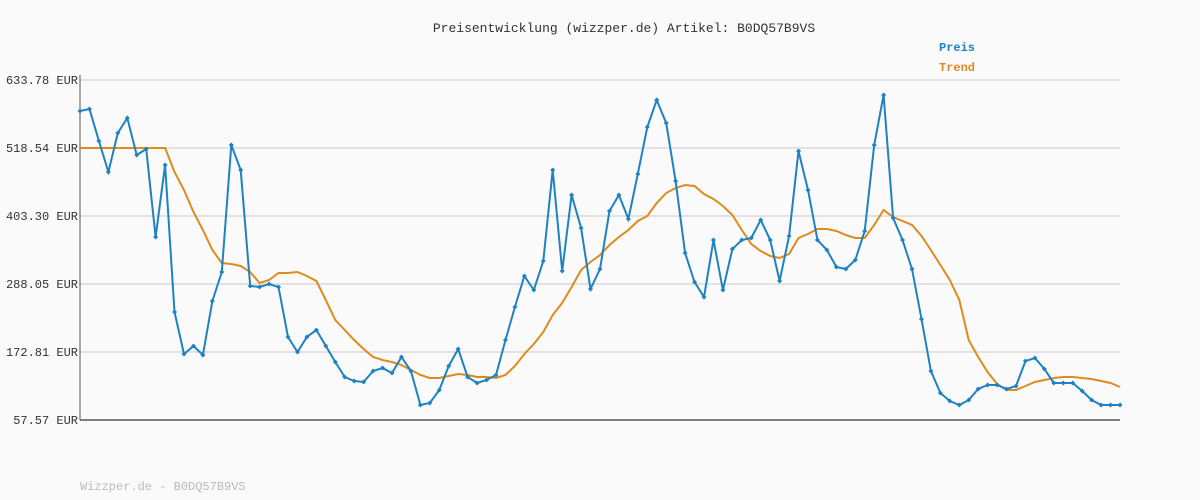  What do you see at coordinates (42, 353) in the screenshot?
I see `y-tick-label: 172.81 EUR` at bounding box center [42, 353].